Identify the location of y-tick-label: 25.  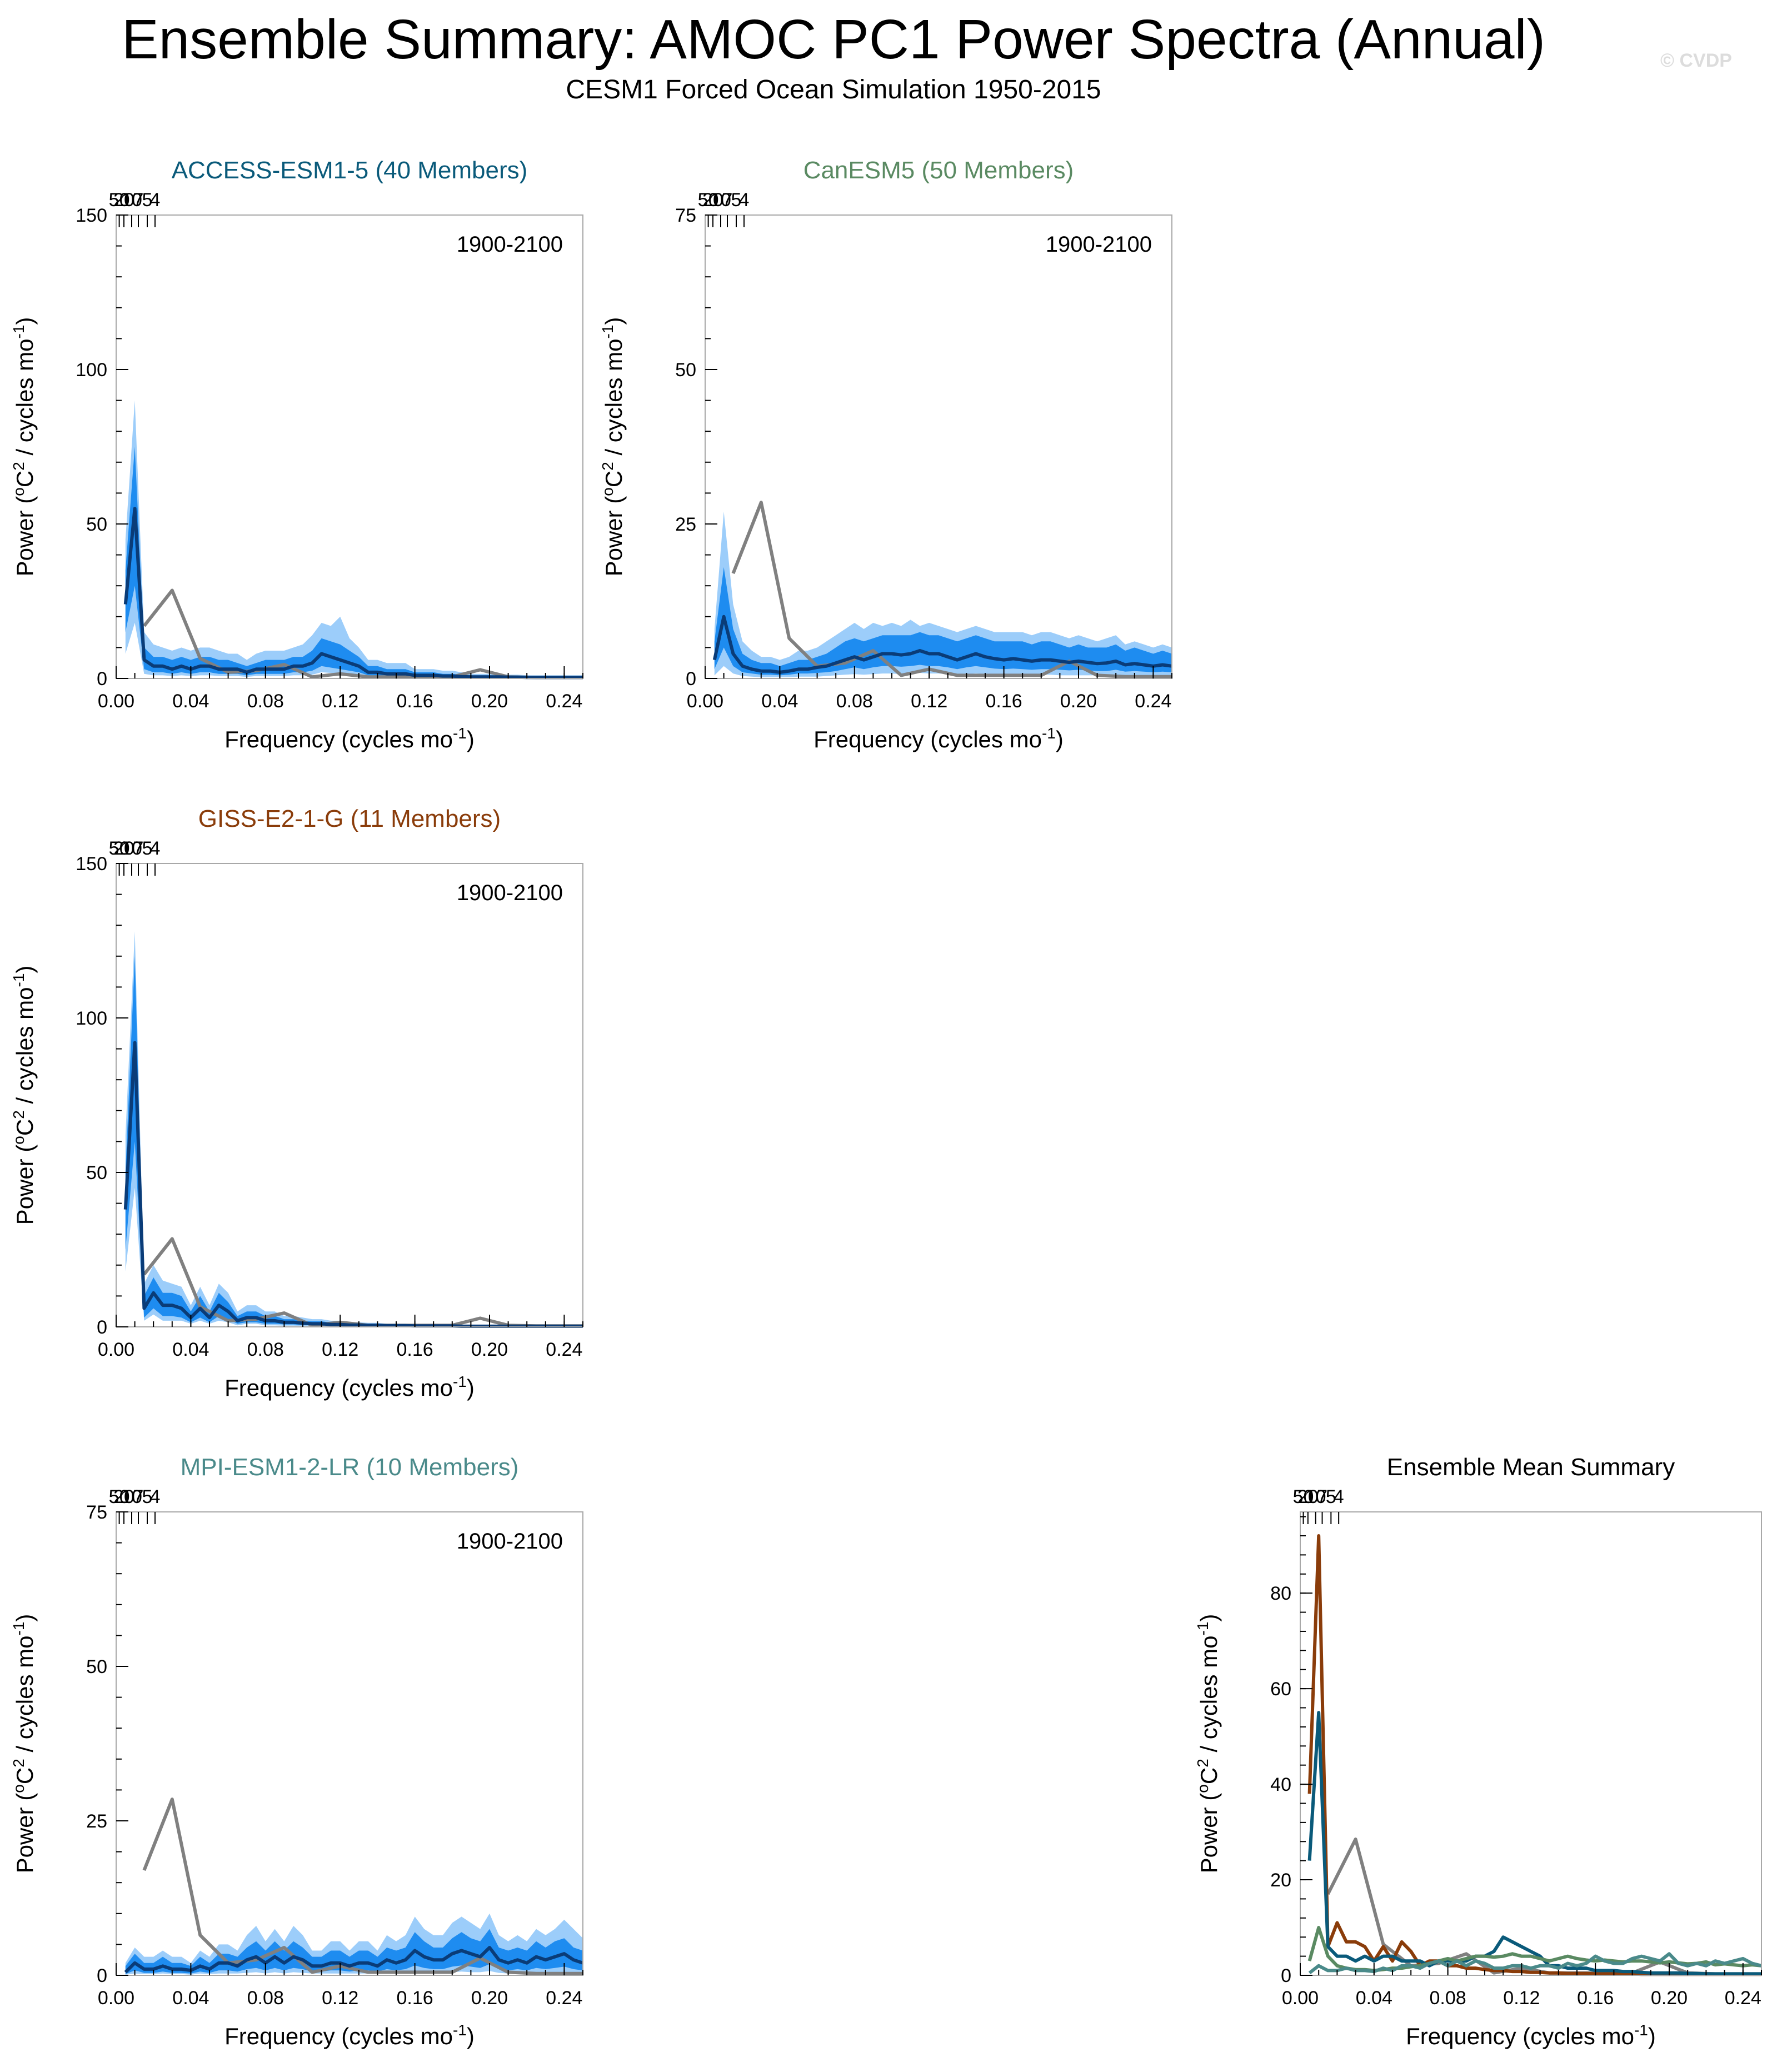
(685, 524).